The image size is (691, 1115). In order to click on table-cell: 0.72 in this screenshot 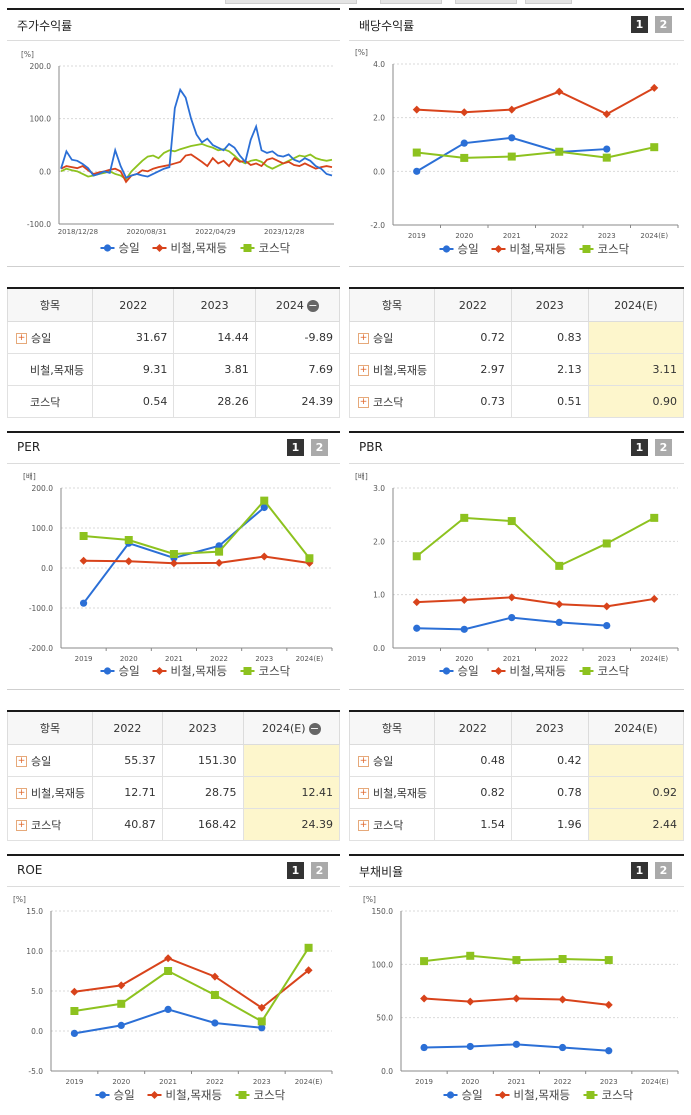, I will do `click(473, 337)`.